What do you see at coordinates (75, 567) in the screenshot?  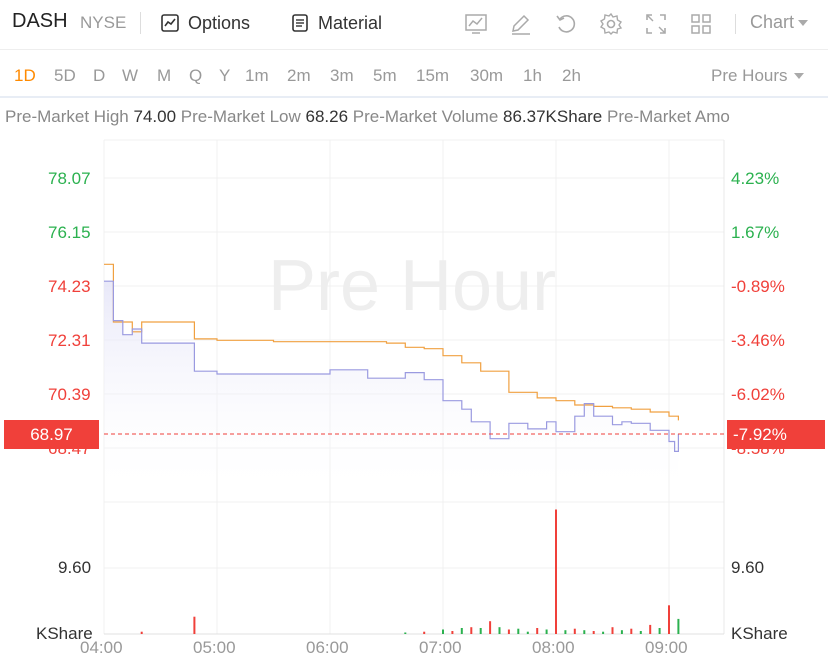 I see `volume-left-tick: 9.60` at bounding box center [75, 567].